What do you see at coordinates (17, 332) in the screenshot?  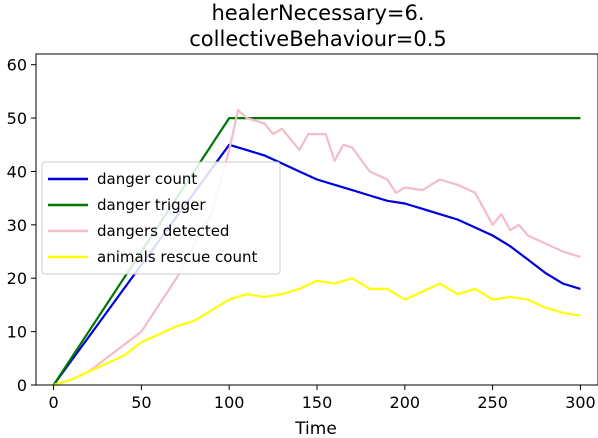 I see `y-tick-label: 10` at bounding box center [17, 332].